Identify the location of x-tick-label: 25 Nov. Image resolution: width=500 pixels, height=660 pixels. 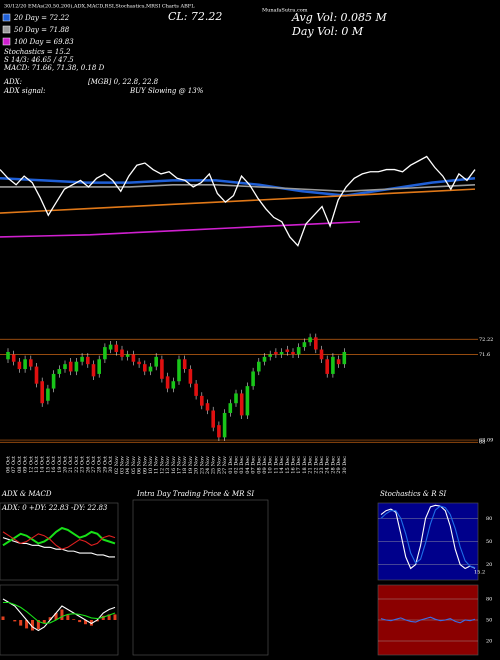
(214, 465).